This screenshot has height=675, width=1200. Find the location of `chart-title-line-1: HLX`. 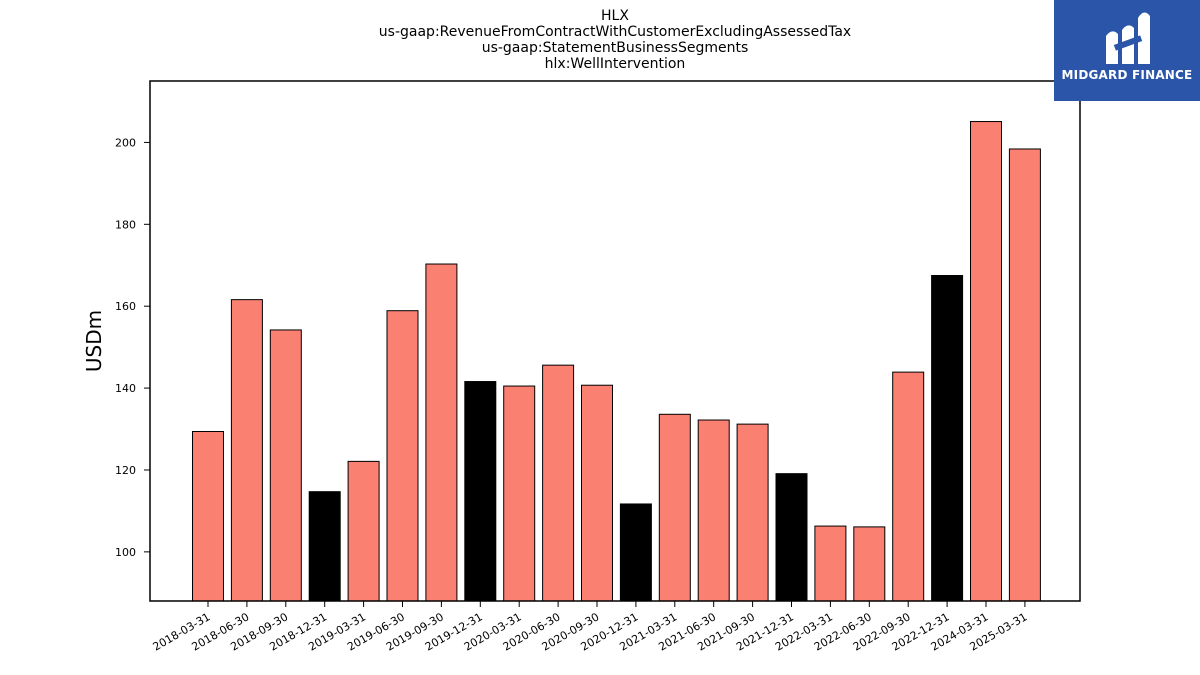

chart-title-line-1: HLX is located at coordinates (615, 16).